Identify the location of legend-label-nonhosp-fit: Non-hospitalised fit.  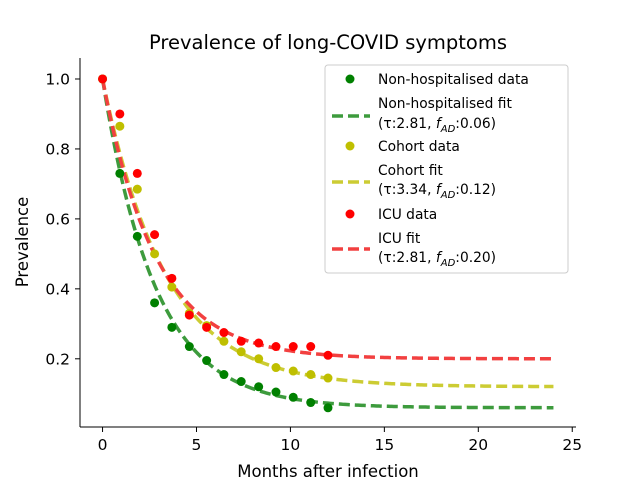
(445, 104).